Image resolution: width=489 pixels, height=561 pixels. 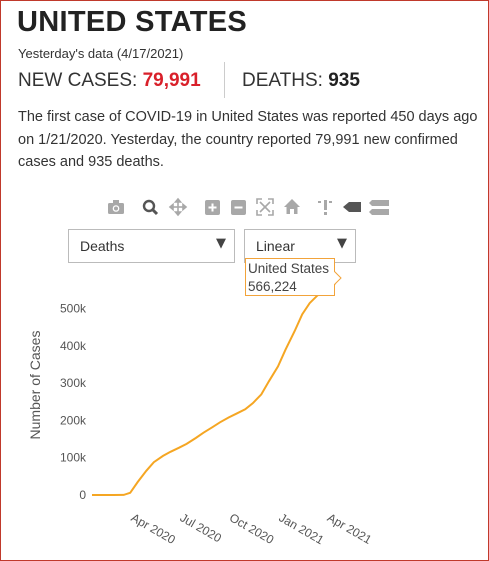 I want to click on tooltip-series: United States, so click(x=289, y=268).